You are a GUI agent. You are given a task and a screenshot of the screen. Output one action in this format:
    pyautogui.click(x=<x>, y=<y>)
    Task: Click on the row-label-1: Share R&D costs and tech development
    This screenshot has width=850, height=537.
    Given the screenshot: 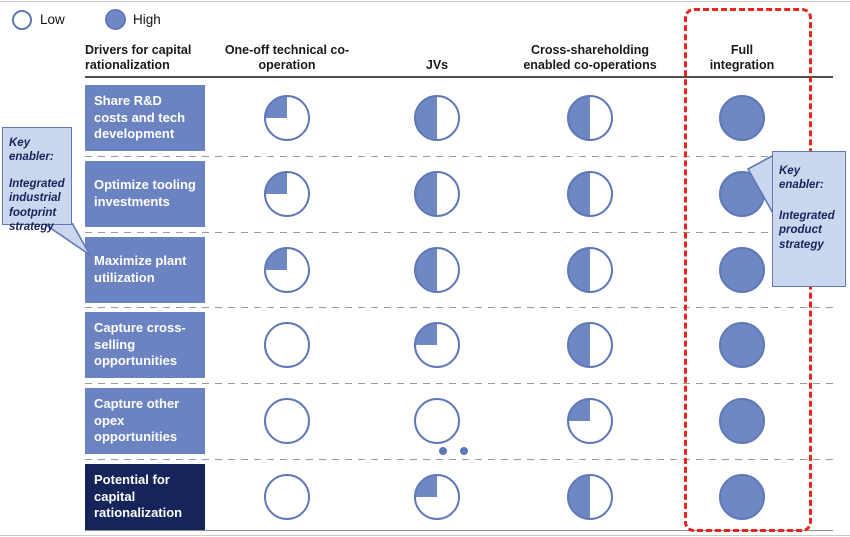 What is the action you would take?
    pyautogui.click(x=145, y=118)
    